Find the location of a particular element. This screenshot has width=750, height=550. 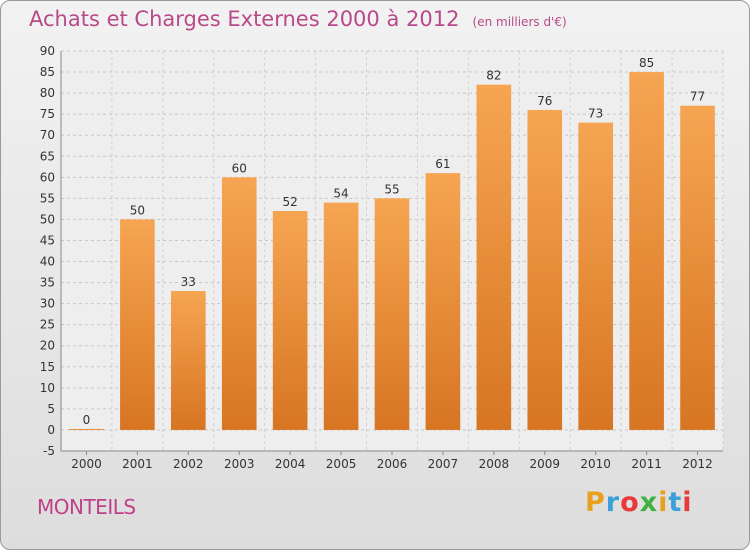

bar-value-label: 61 is located at coordinates (442, 164).